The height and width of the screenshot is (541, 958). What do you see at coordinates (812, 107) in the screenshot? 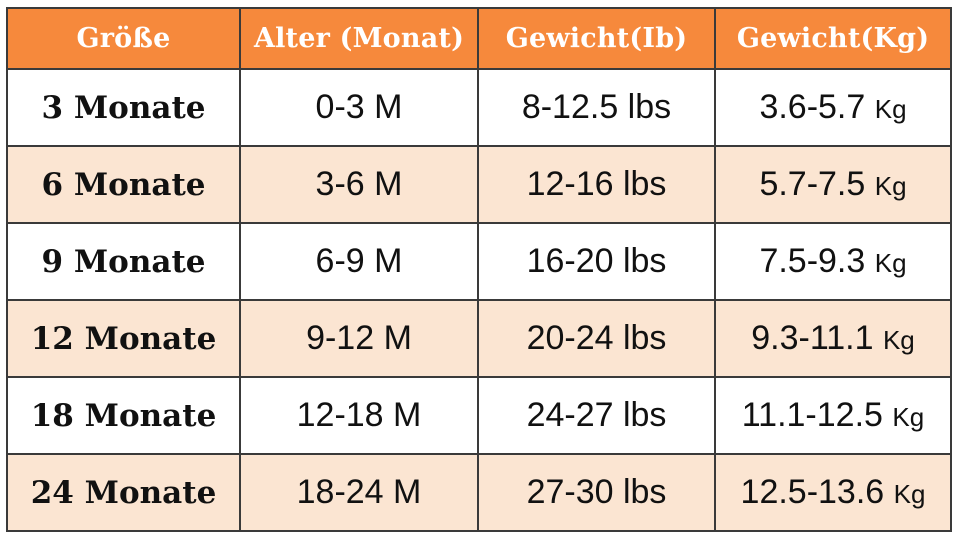
I see `weight-kg-value: 3.6-5.7` at bounding box center [812, 107].